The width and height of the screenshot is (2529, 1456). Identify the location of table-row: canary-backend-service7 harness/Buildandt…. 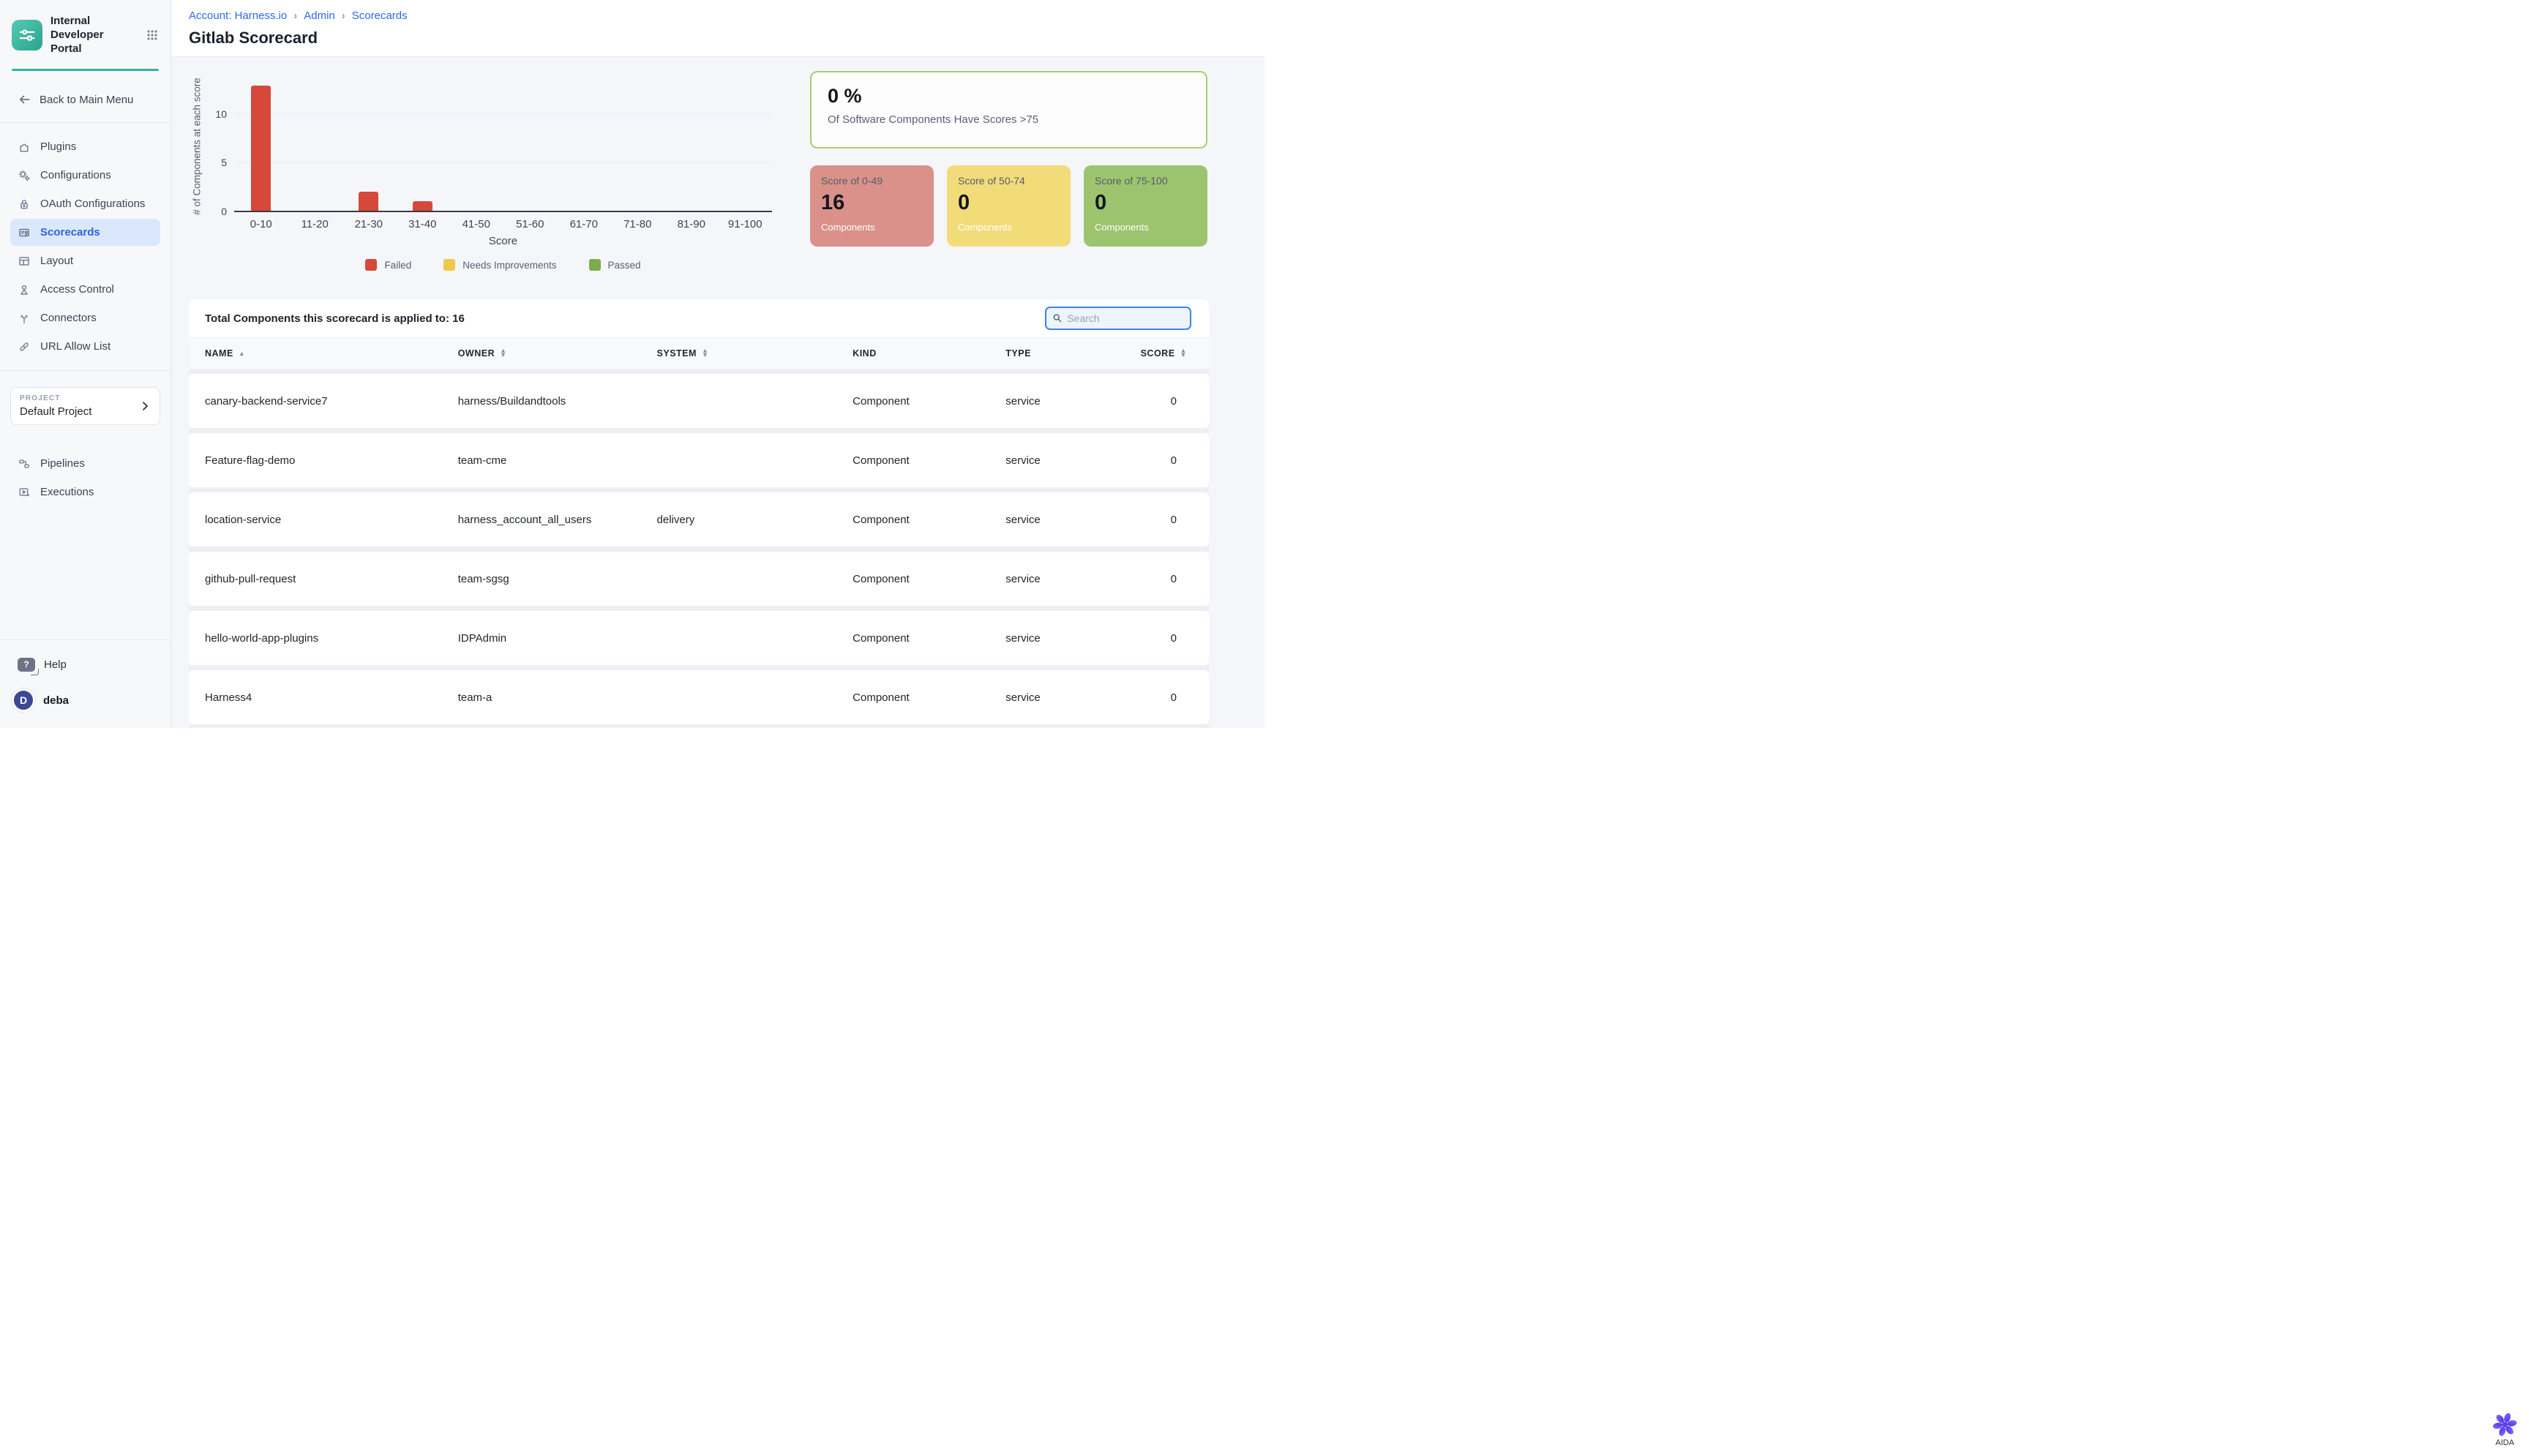
(699, 401).